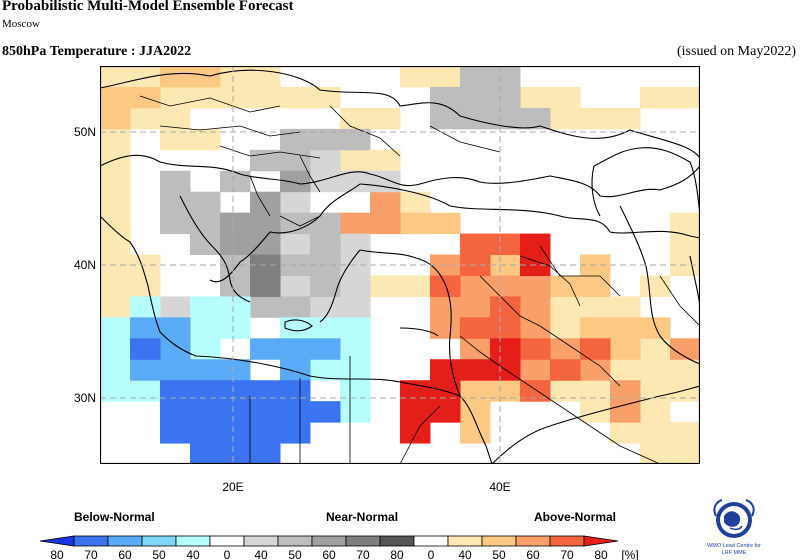  I want to click on legend-tick-labels: 80 70 60 50 40 0 40 50 60 70 80 0 40 50 60 70 80 [%], so click(344, 554).